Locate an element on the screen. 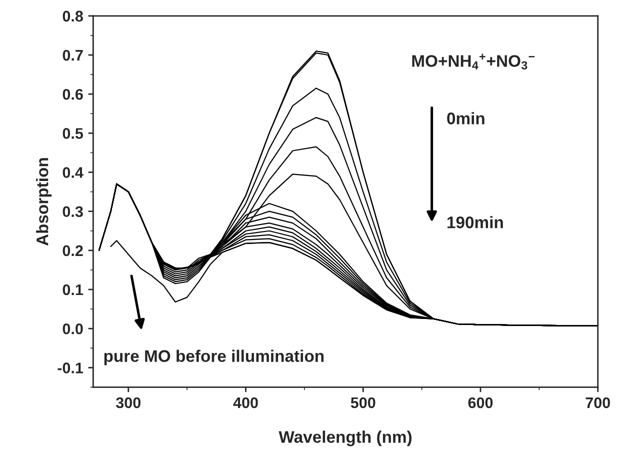 The width and height of the screenshot is (617, 455). y-tick-label: -0.1 is located at coordinates (71, 368).